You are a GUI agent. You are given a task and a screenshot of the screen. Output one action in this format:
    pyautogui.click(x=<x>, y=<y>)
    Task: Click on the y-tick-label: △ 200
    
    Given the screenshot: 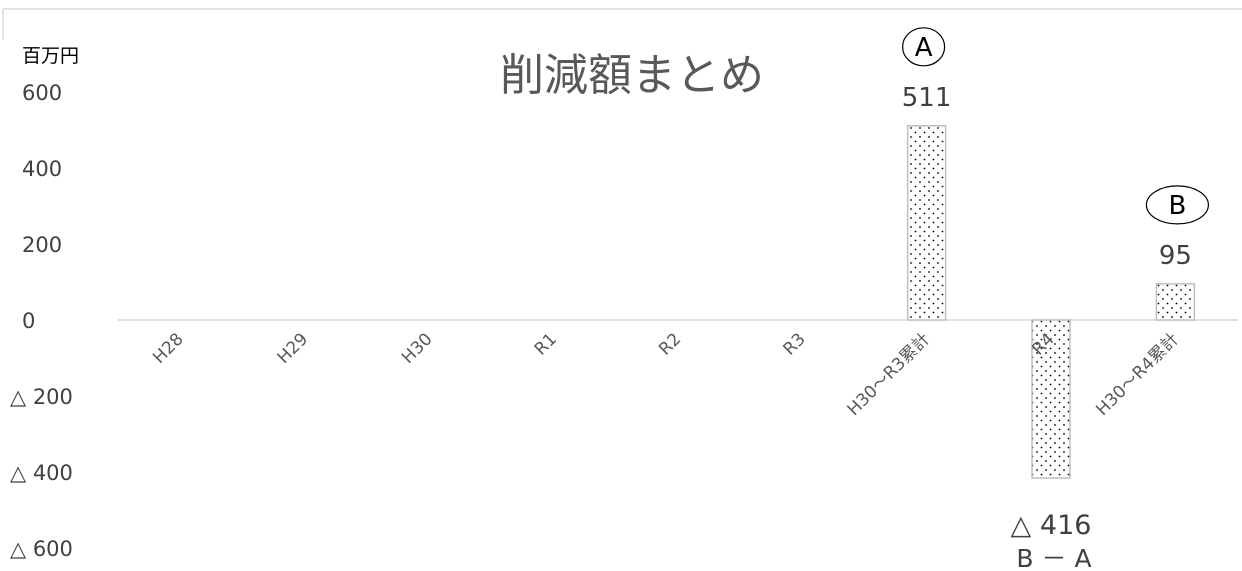 What is the action you would take?
    pyautogui.click(x=41, y=397)
    